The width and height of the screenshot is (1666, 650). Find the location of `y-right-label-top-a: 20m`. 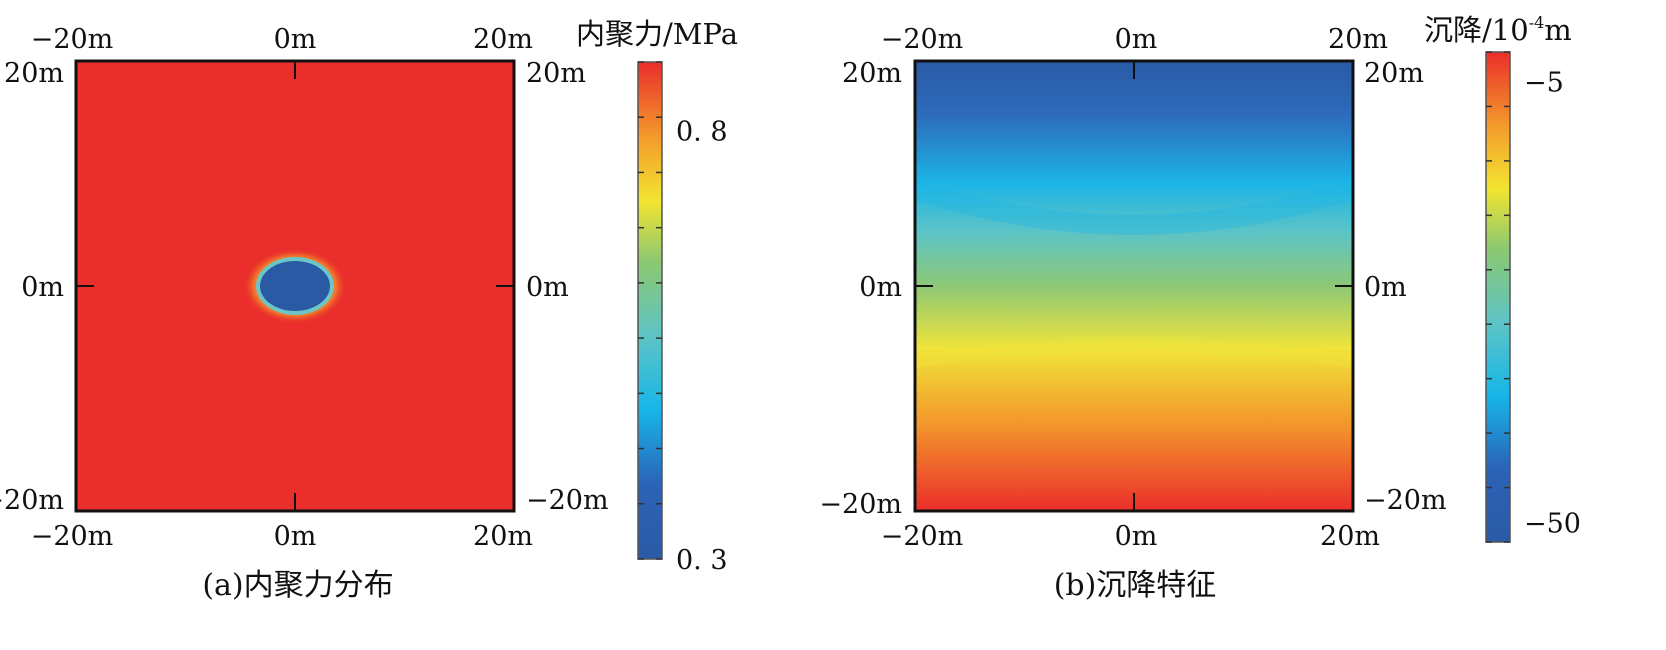

y-right-label-top-a: 20m is located at coordinates (556, 73).